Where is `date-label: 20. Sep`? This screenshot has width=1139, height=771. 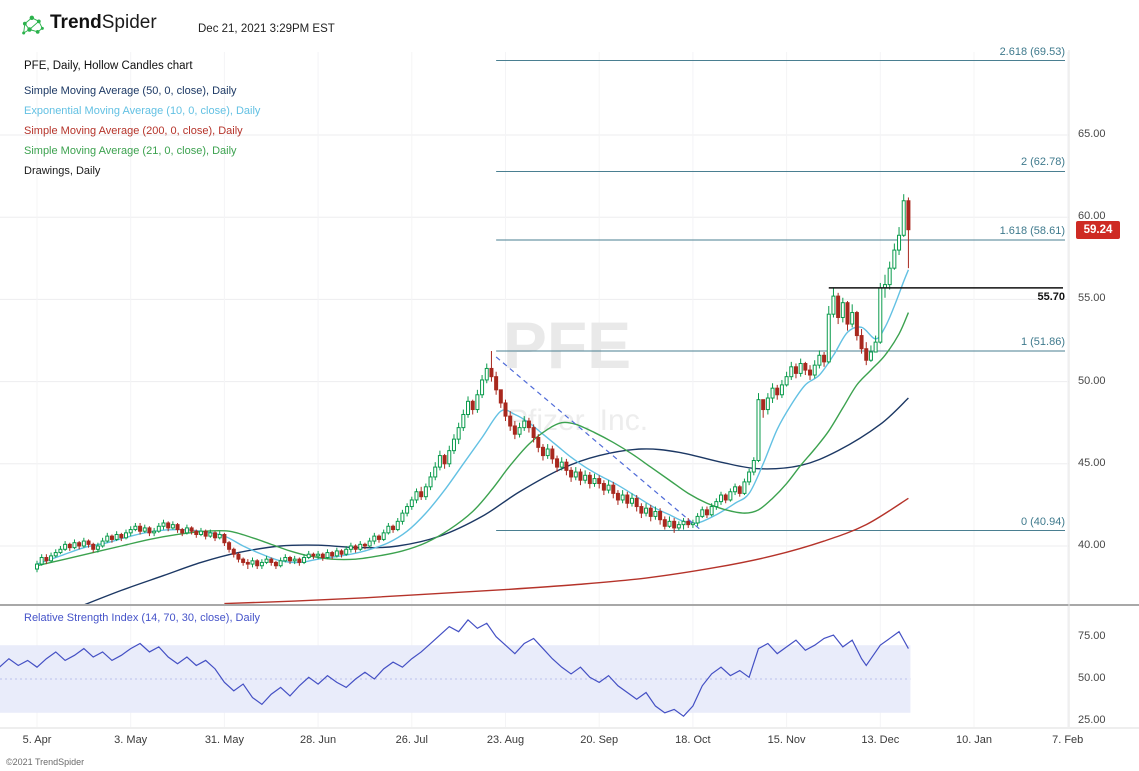
date-label: 20. Sep is located at coordinates (599, 740).